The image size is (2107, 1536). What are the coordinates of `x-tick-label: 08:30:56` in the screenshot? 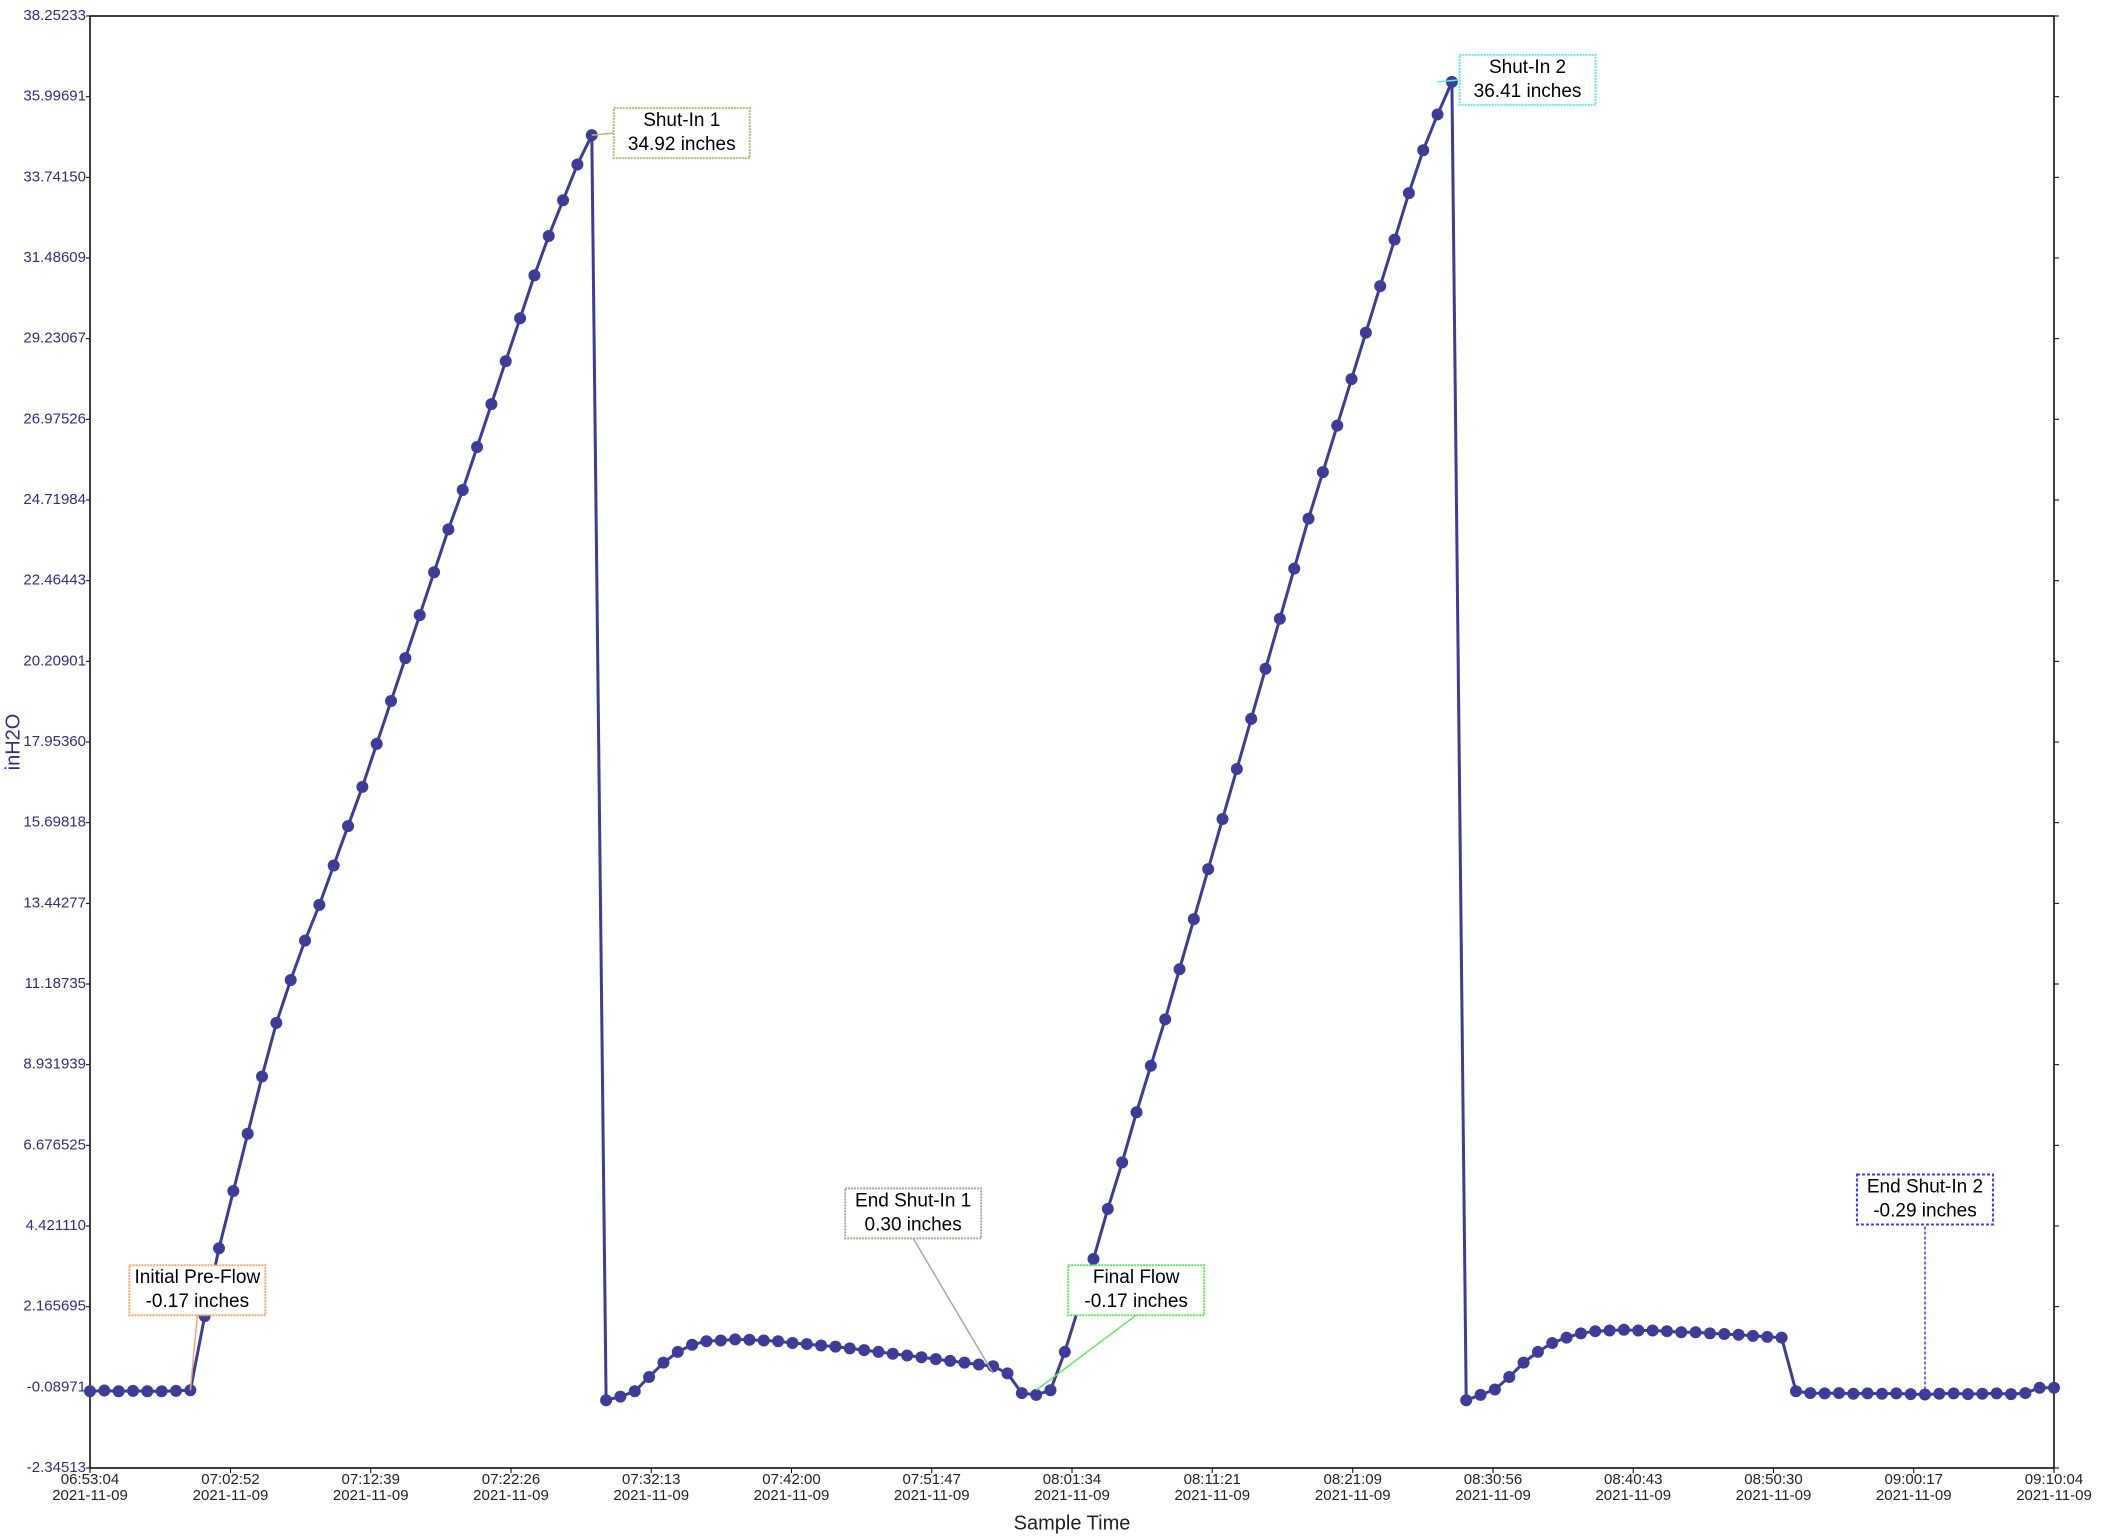 It's located at (1493, 1479).